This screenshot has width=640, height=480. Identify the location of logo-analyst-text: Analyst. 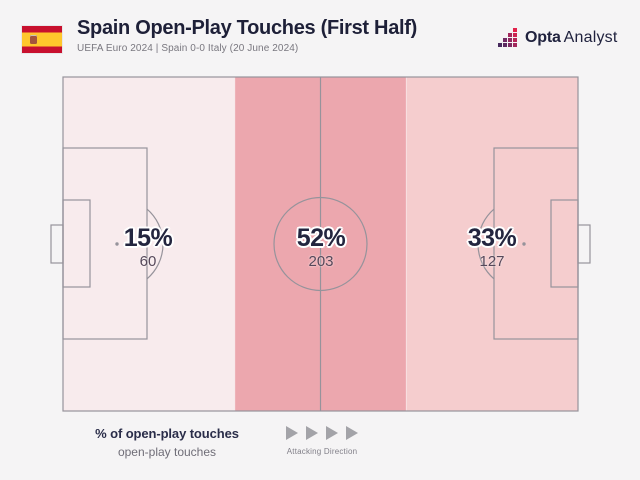
(590, 37).